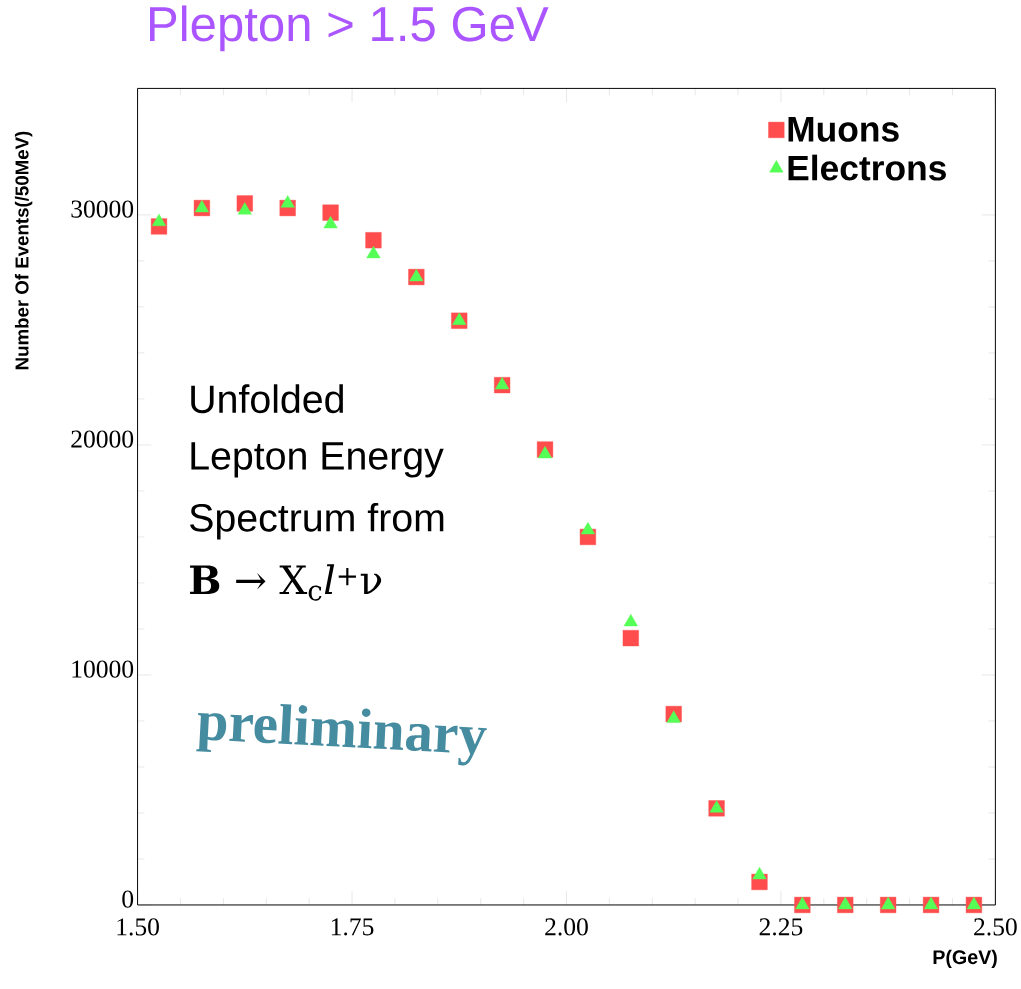 The image size is (1021, 989). What do you see at coordinates (267, 398) in the screenshot?
I see `annotation: Unfolded` at bounding box center [267, 398].